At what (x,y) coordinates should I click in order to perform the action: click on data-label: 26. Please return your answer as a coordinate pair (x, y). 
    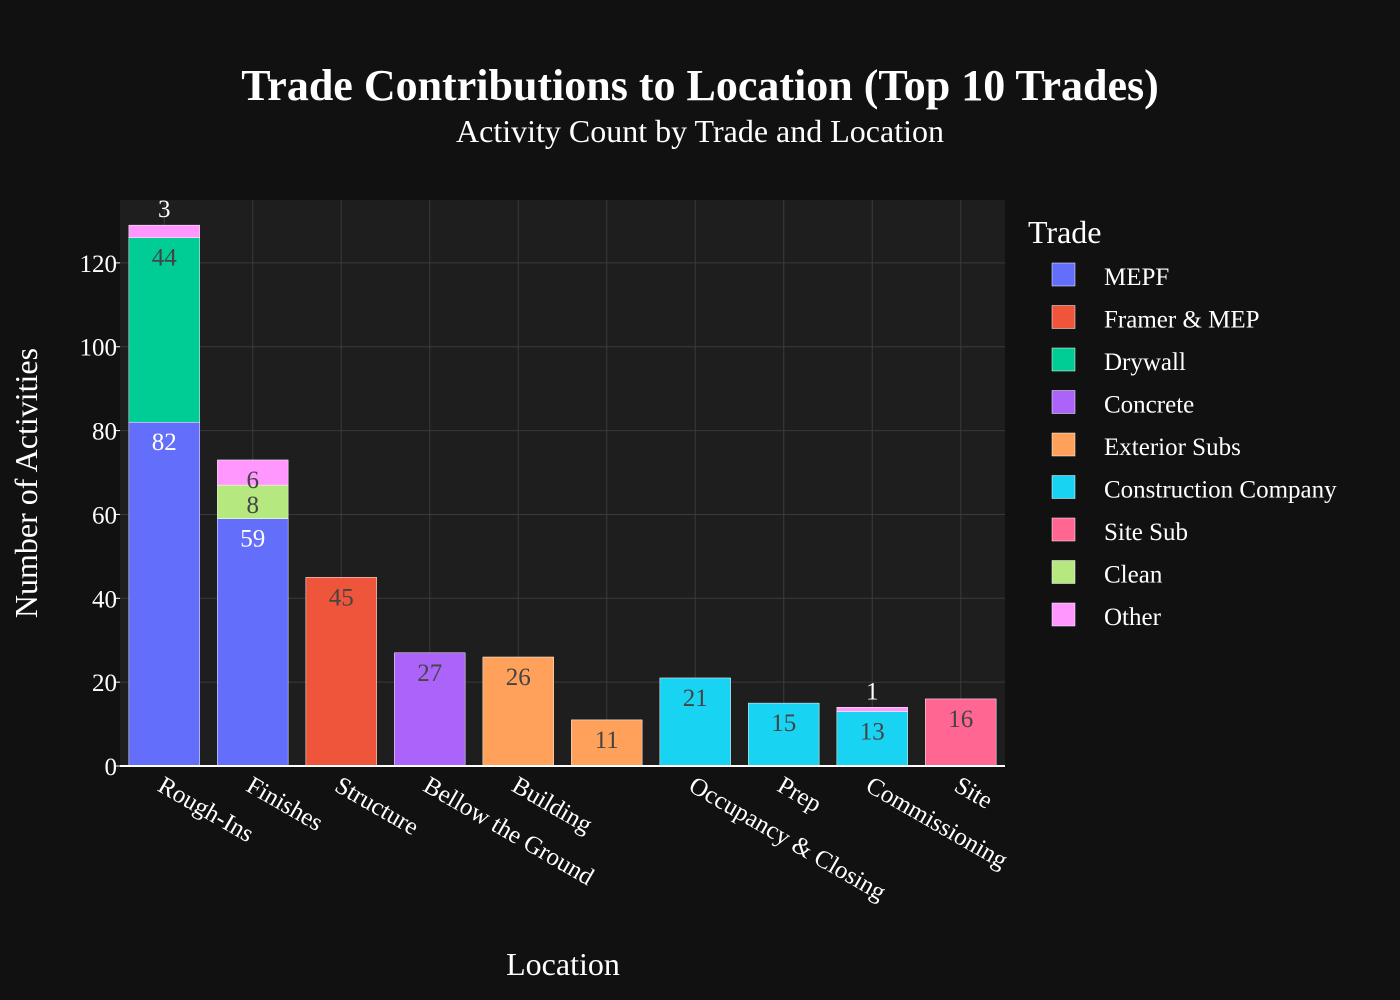
    Looking at the image, I should click on (518, 677).